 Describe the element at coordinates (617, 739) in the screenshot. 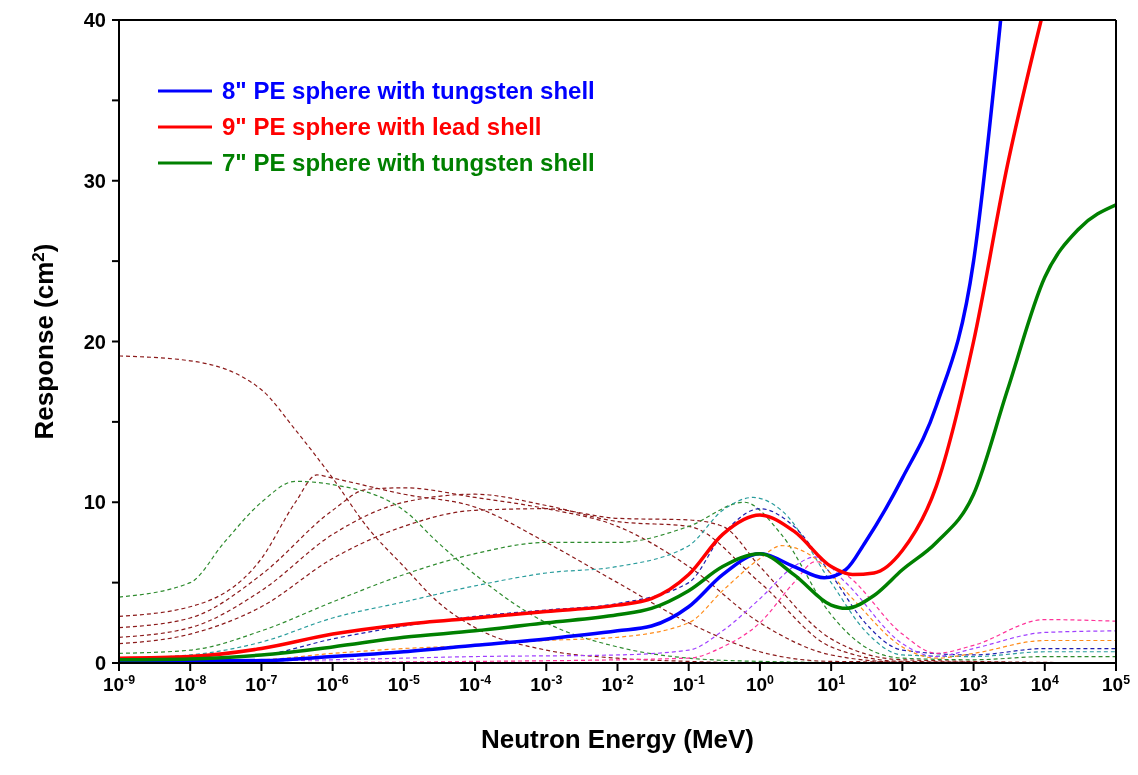

I see `x-axis-title: Neutron Energy (MeV)` at that location.